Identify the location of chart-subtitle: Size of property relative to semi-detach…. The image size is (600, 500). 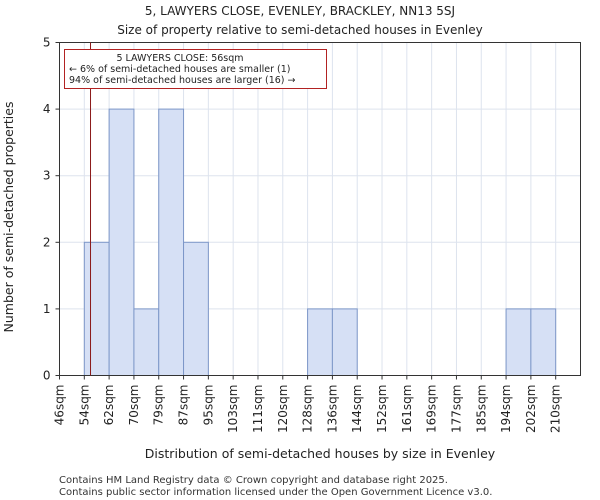
(300, 30).